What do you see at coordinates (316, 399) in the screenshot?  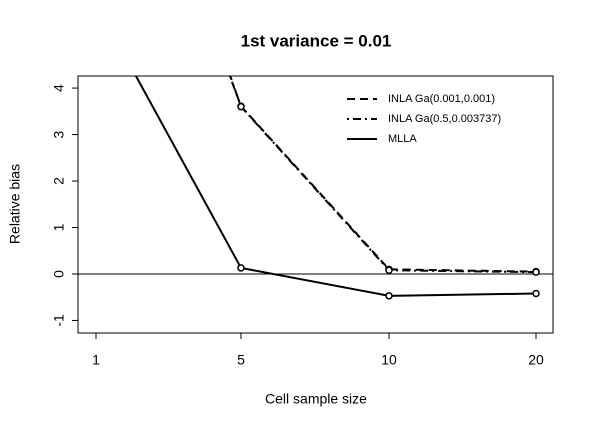 I see `x-axis-label: Cell sample size` at bounding box center [316, 399].